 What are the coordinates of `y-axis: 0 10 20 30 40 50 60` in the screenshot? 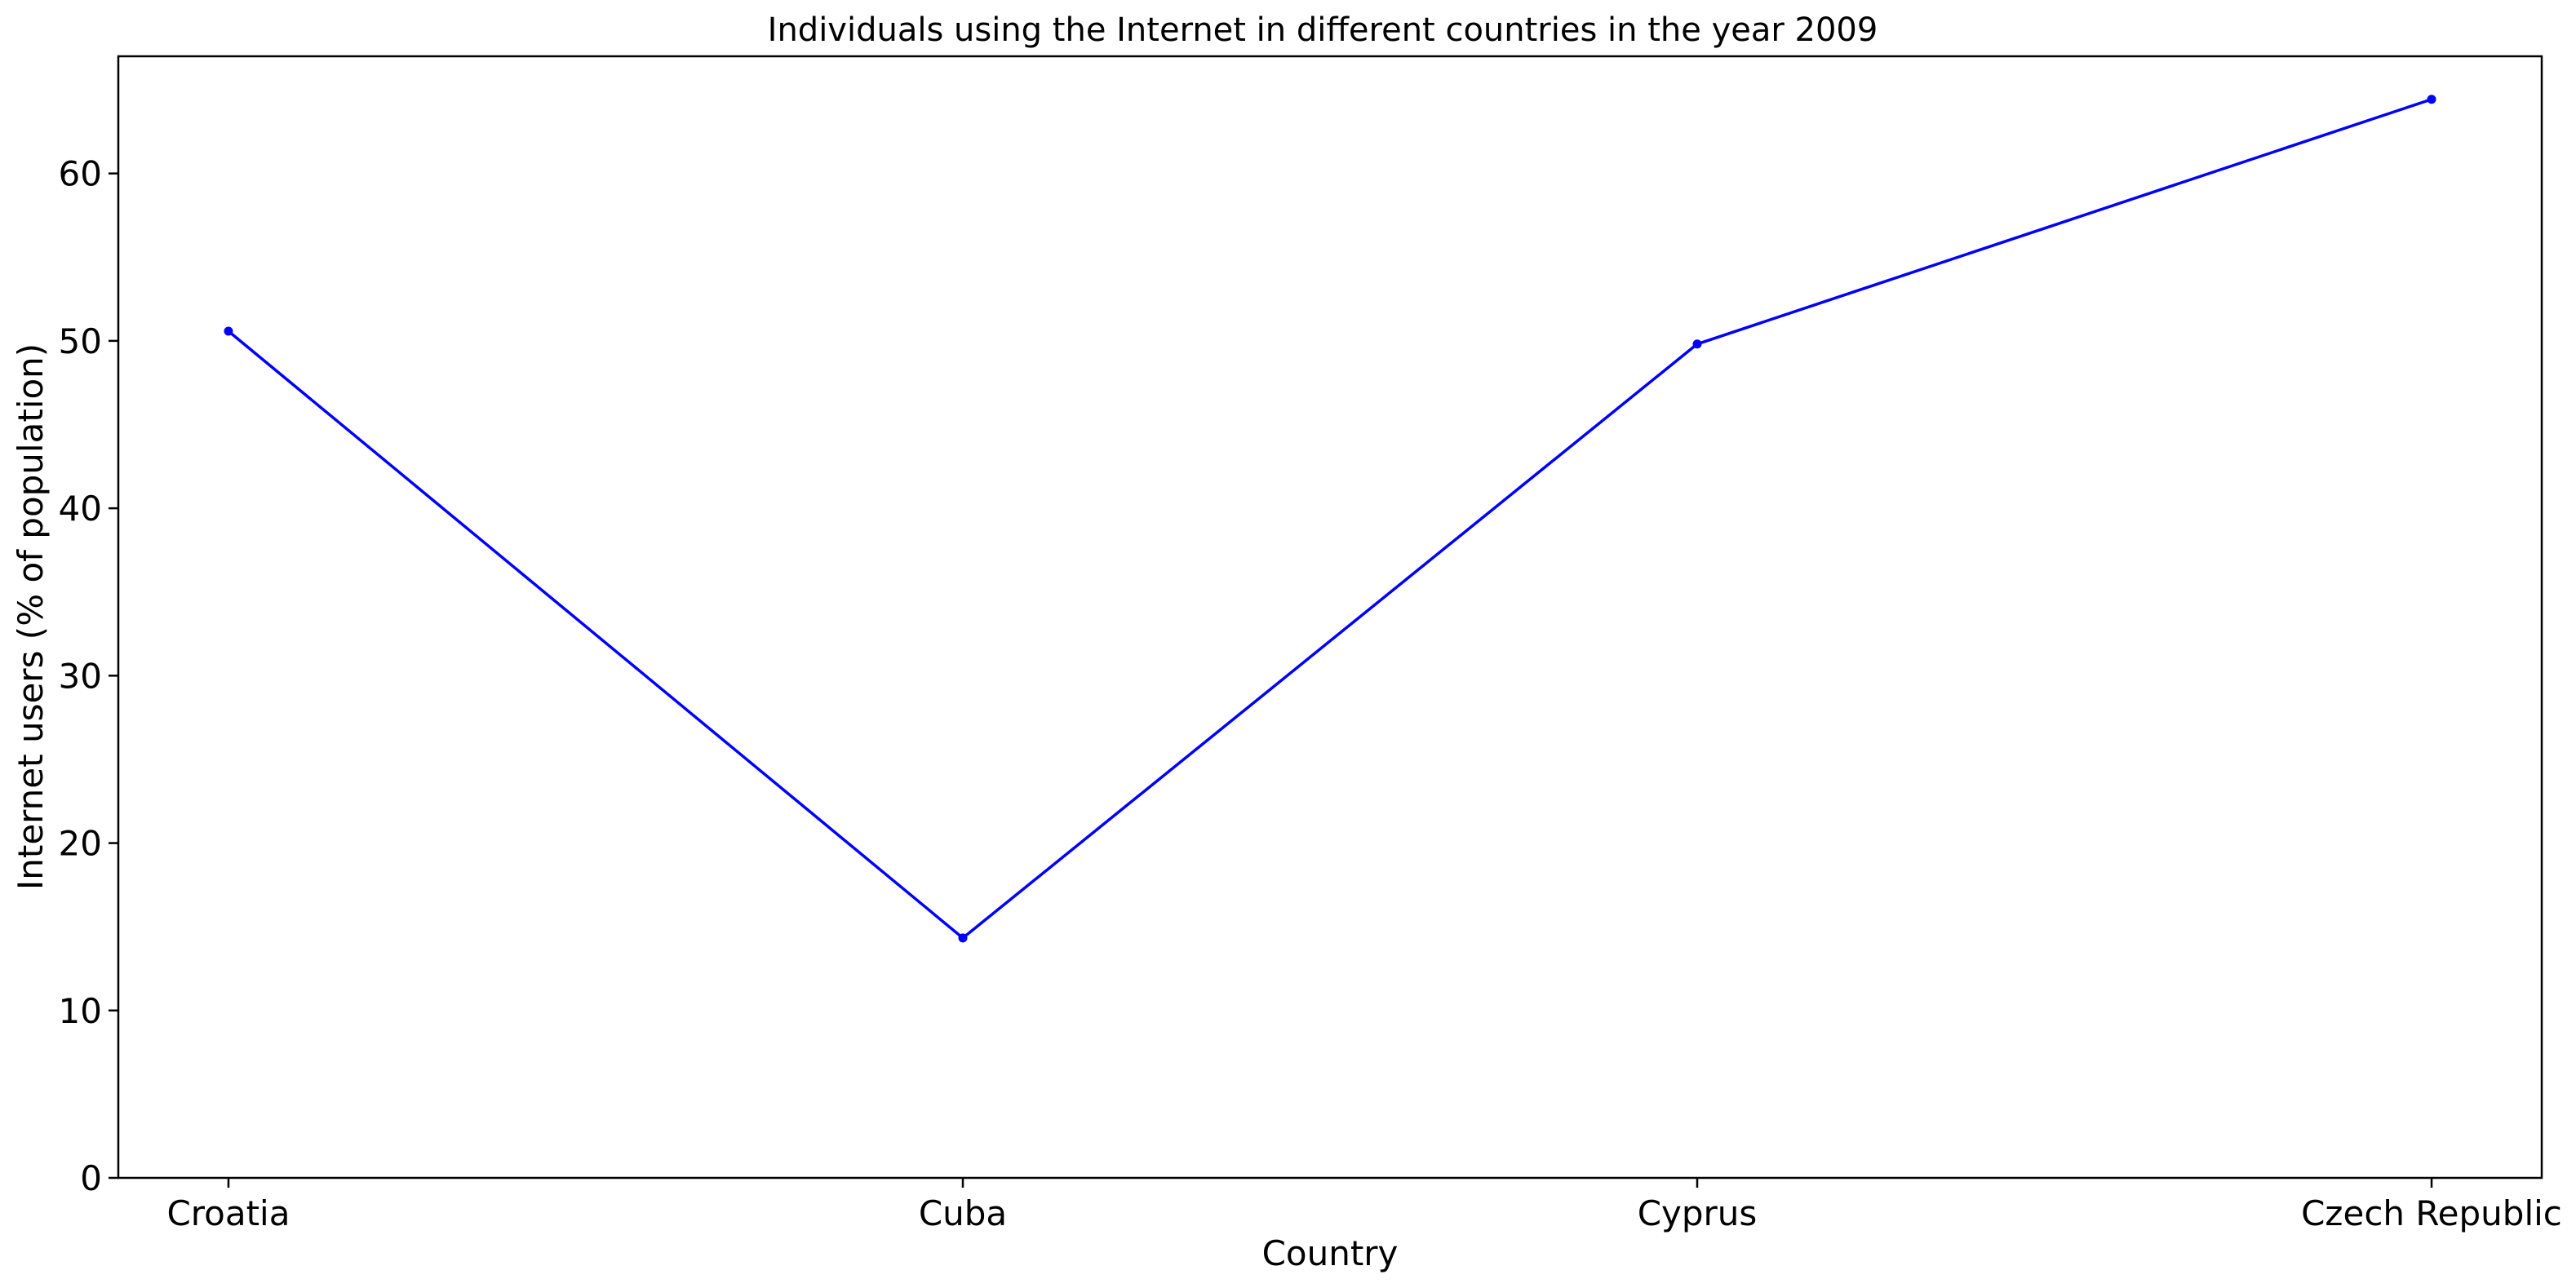 It's located at (88, 676).